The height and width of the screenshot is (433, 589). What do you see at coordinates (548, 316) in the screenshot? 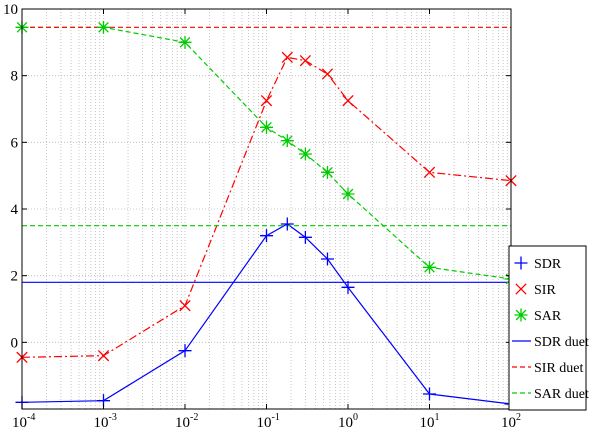
I see `legend-label: SAR` at bounding box center [548, 316].